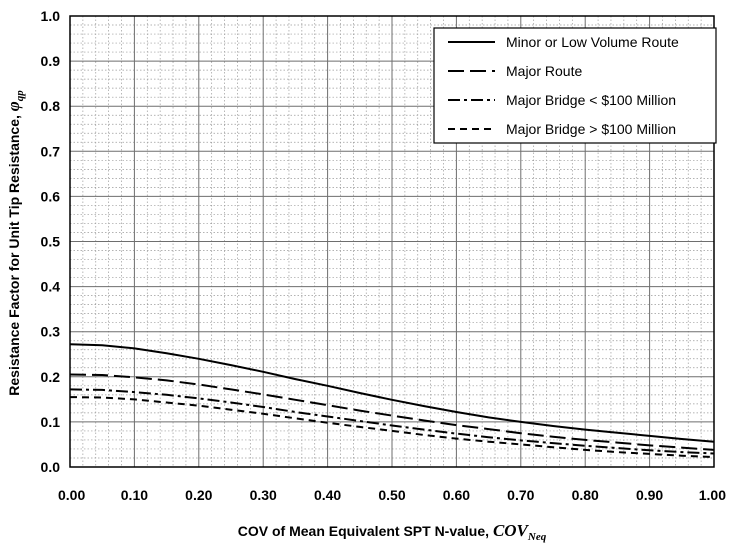 This screenshot has width=740, height=550. What do you see at coordinates (544, 71) in the screenshot?
I see `legend-label: Major Route` at bounding box center [544, 71].